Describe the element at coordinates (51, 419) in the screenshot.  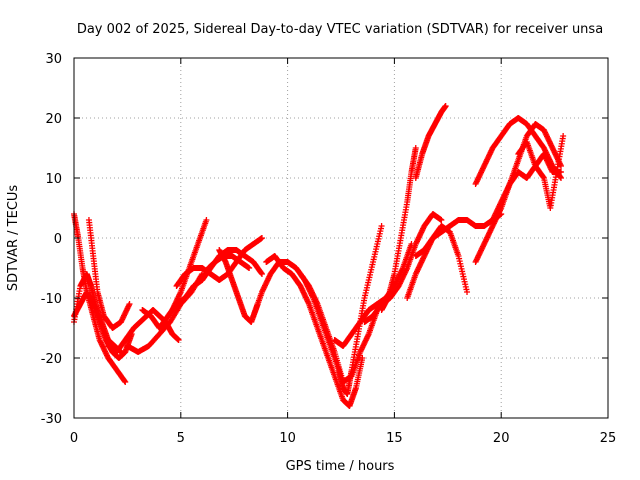
I see `y-tick-label: -30` at that location.